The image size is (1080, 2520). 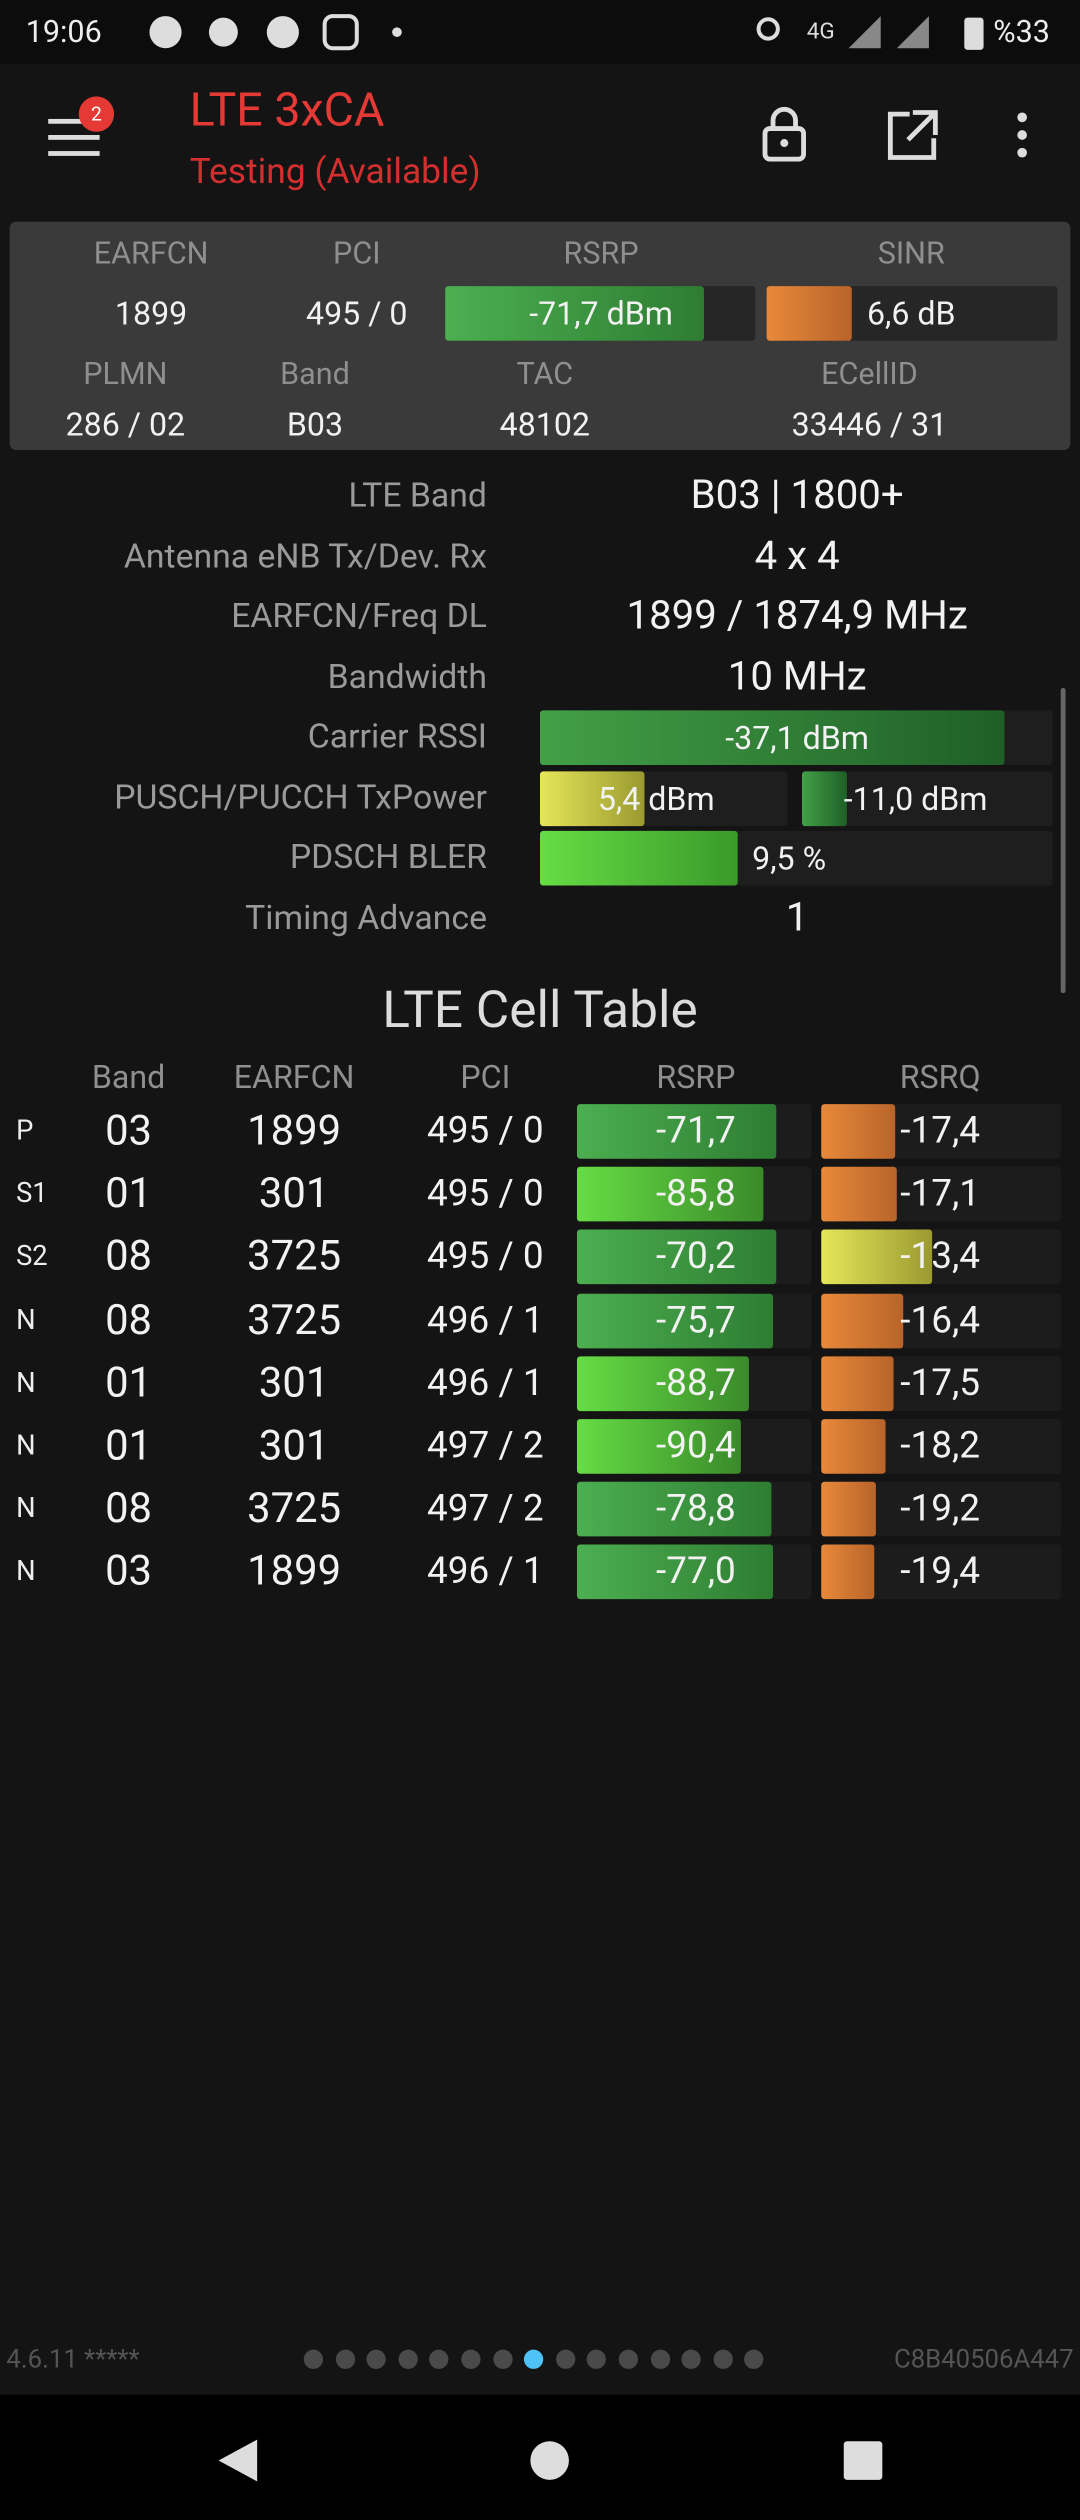 I want to click on menu-button, so click(x=75, y=137).